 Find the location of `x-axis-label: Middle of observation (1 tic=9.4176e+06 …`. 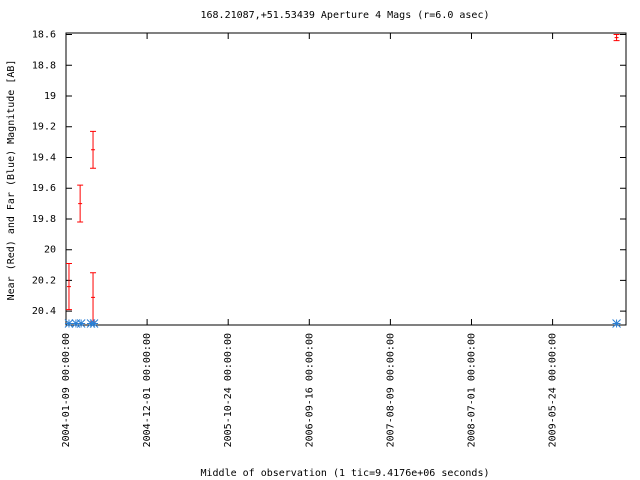

x-axis-label: Middle of observation (1 tic=9.4176e+06 … is located at coordinates (345, 473).